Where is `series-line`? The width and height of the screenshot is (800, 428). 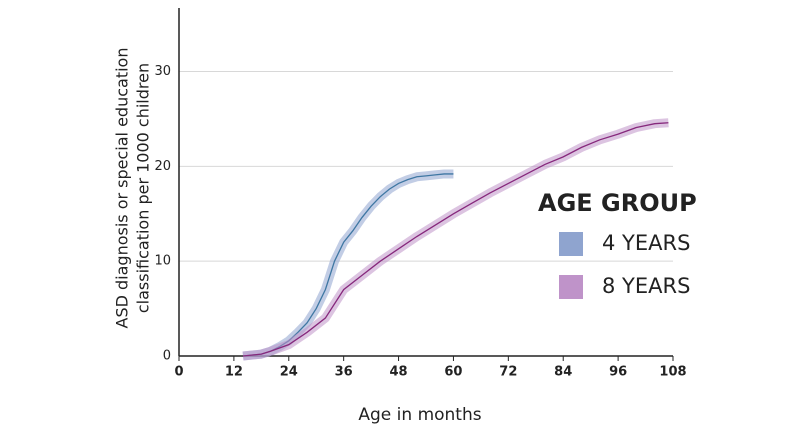 series-line is located at coordinates (348, 265).